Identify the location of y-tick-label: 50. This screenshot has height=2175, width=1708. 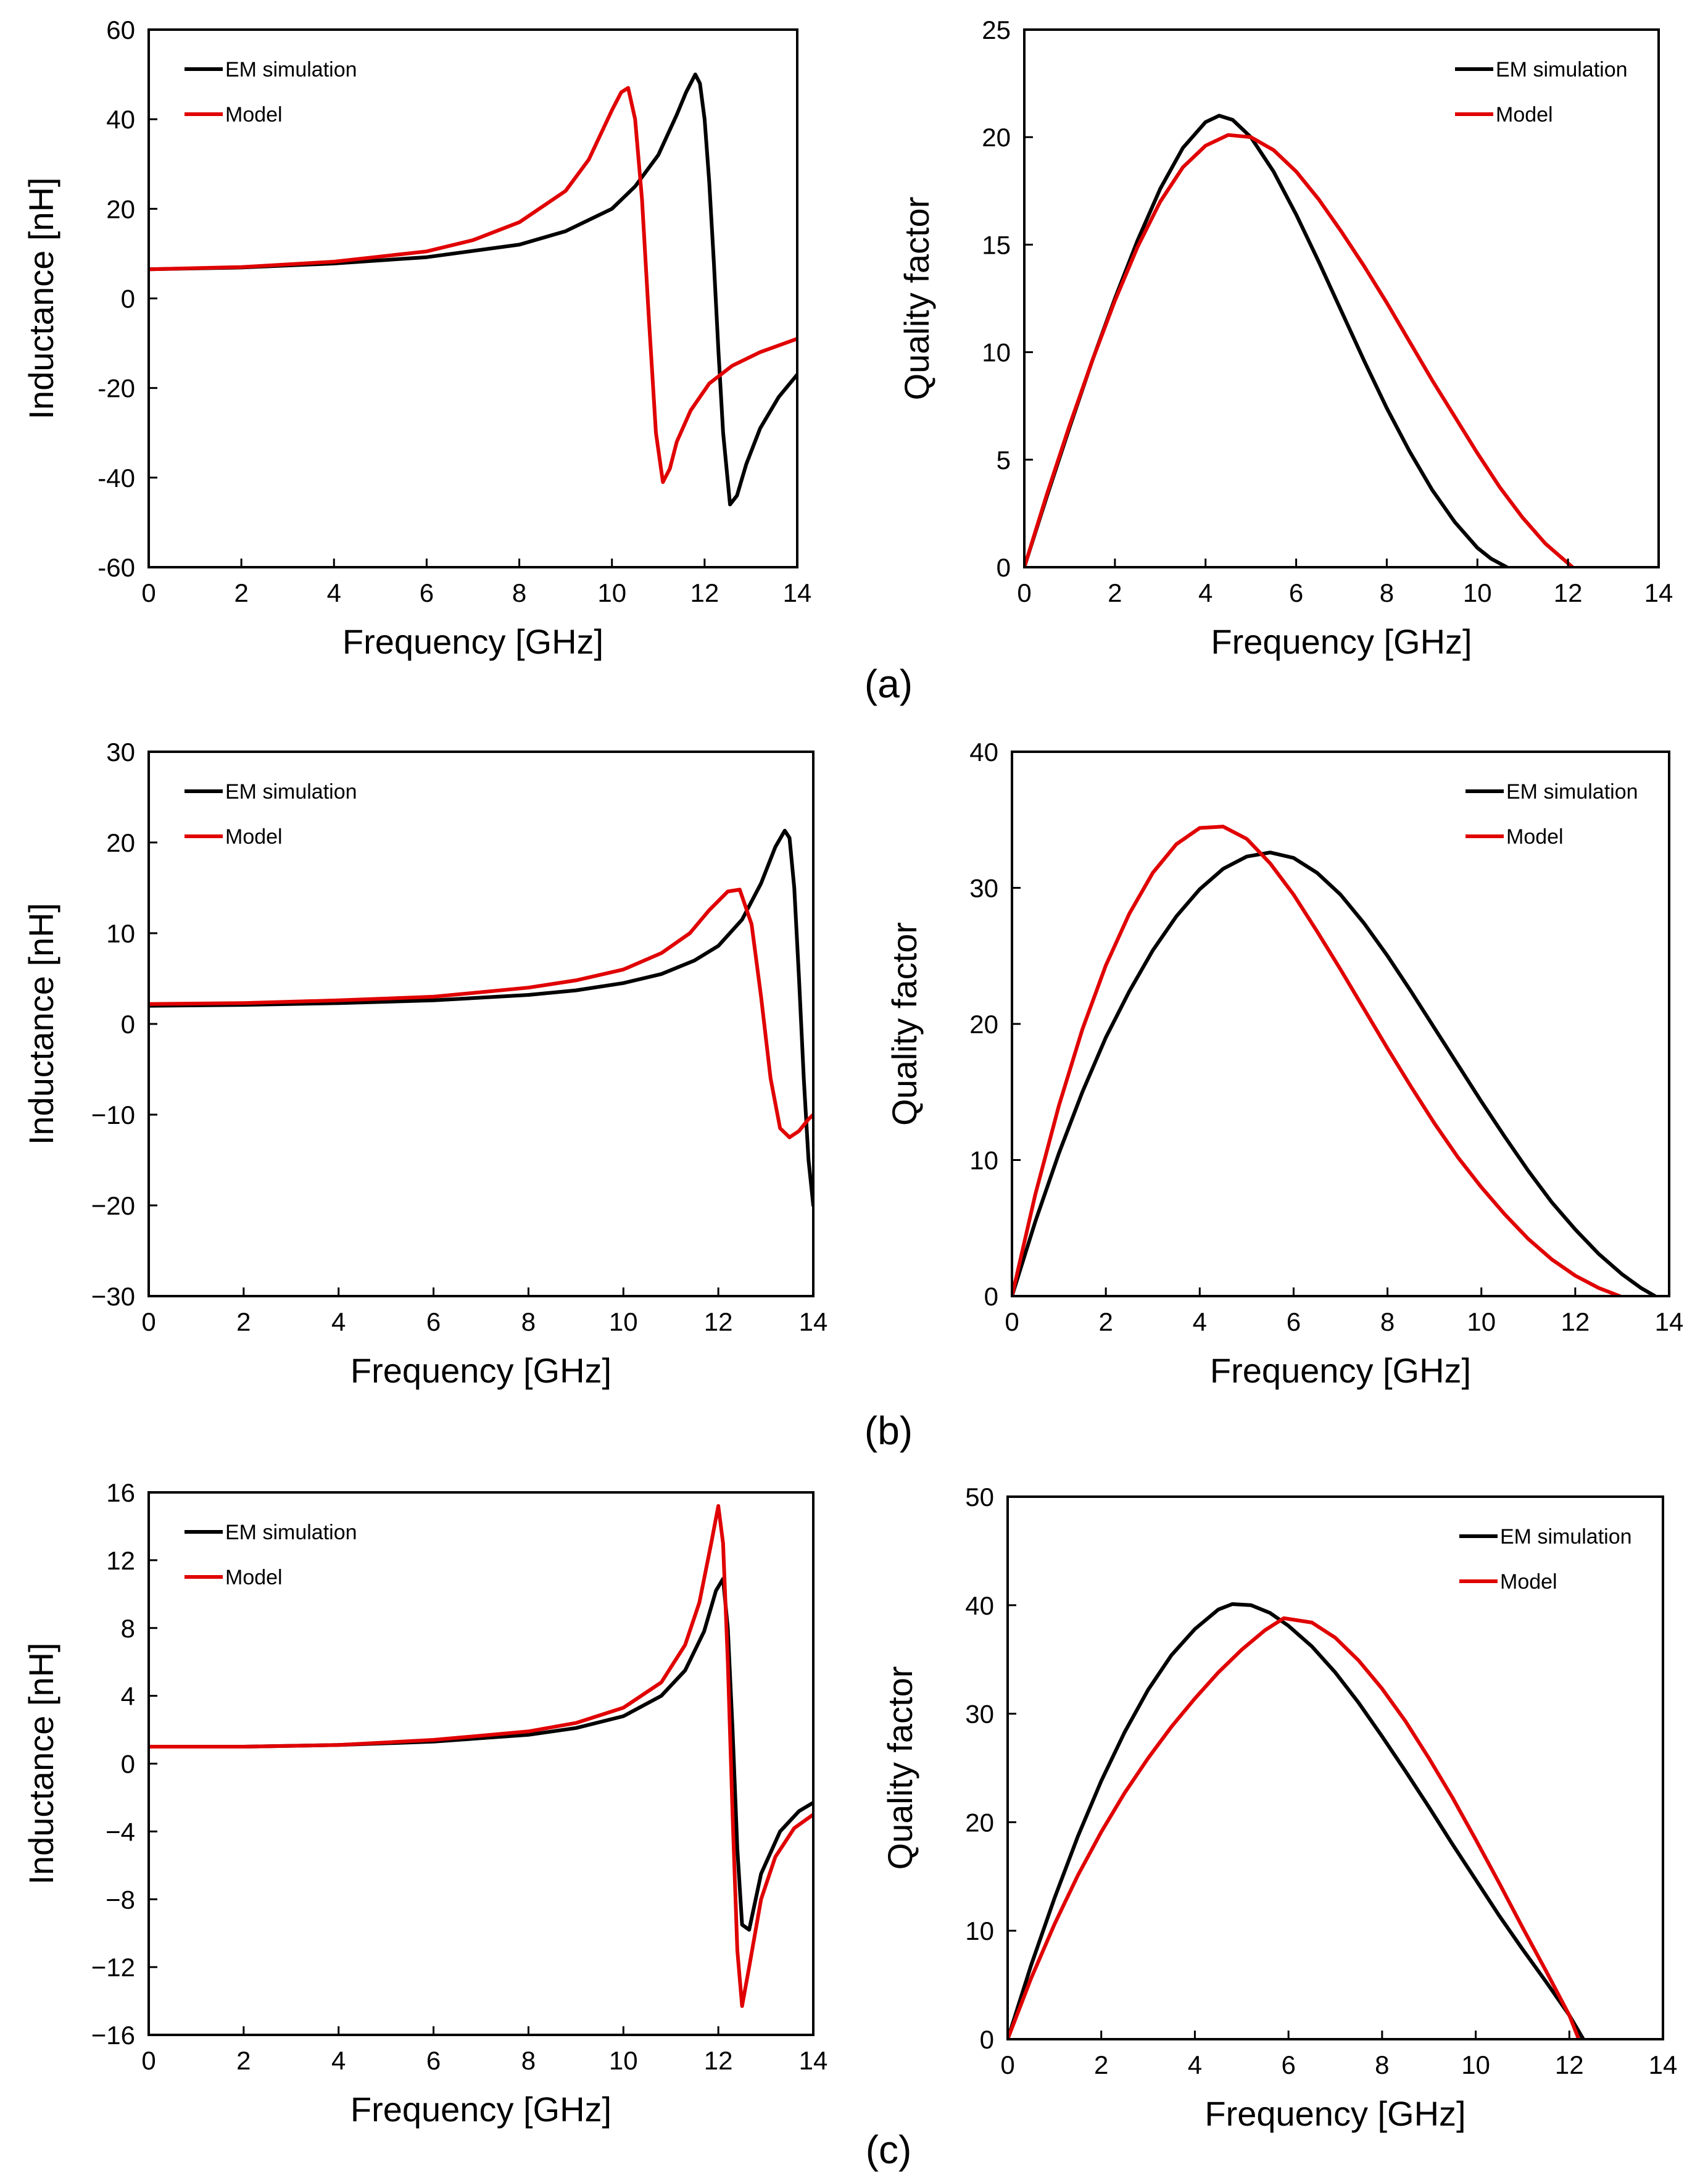
(980, 1497).